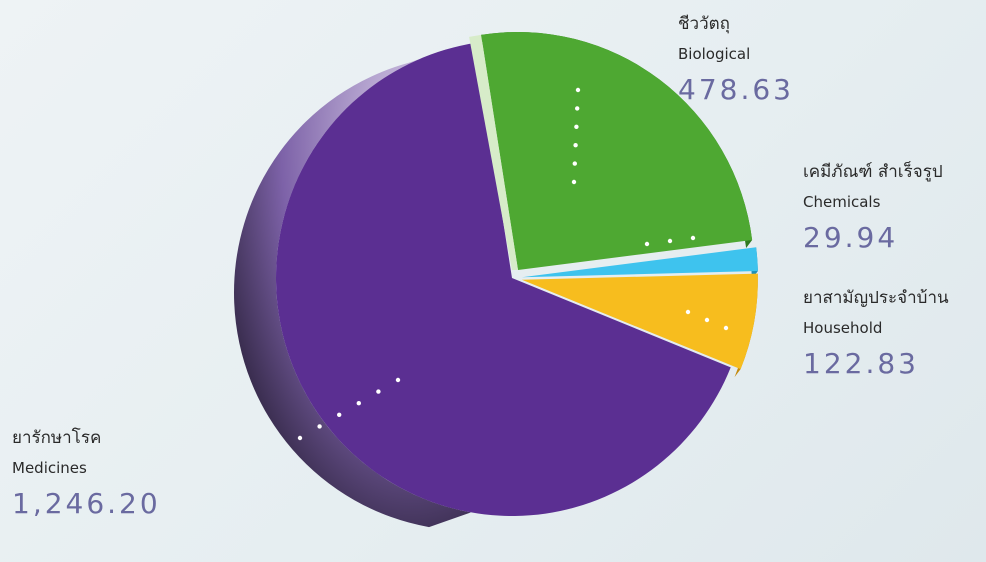  What do you see at coordinates (876, 298) in the screenshot?
I see `household-thai-label: ยาสามัญประจำบ้าน` at bounding box center [876, 298].